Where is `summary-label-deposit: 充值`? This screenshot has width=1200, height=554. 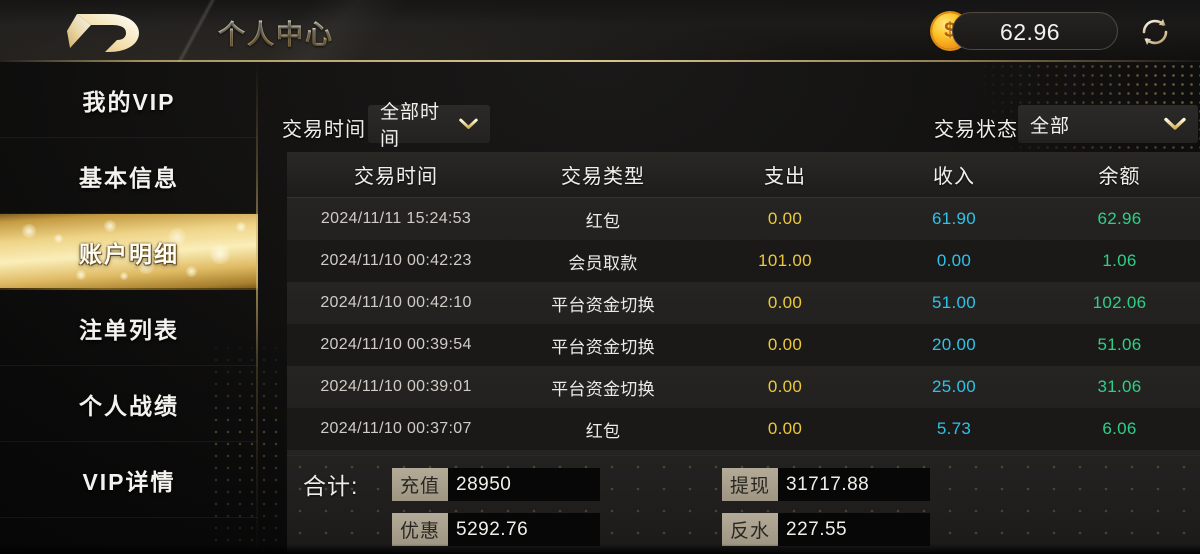 summary-label-deposit: 充值 is located at coordinates (420, 484).